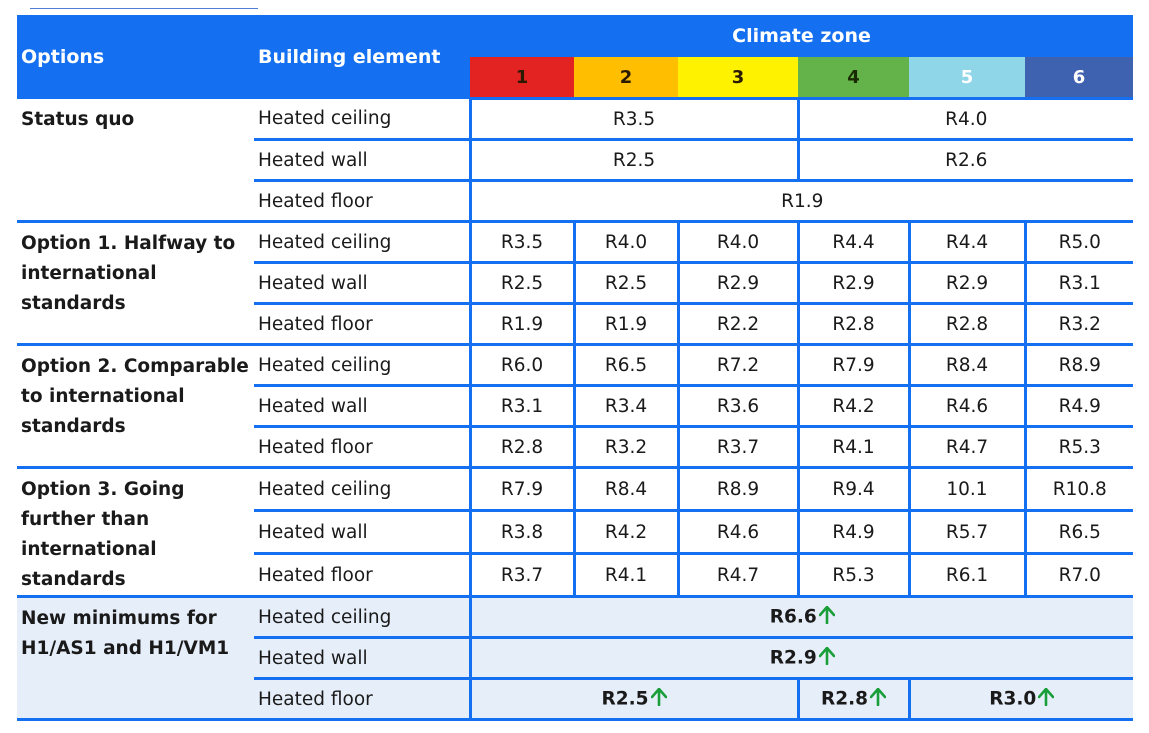 This screenshot has height=733, width=1149. I want to click on table-row: Heated wall R2.5 R2.5 R2.9 R2.9 R2.9 R3.1, so click(575, 283).